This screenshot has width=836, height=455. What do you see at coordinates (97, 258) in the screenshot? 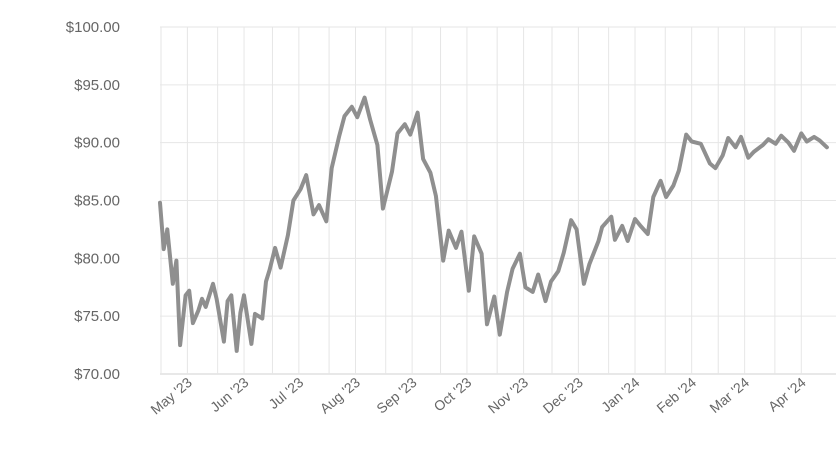
I see `y-tick-label: $80.00` at bounding box center [97, 258].